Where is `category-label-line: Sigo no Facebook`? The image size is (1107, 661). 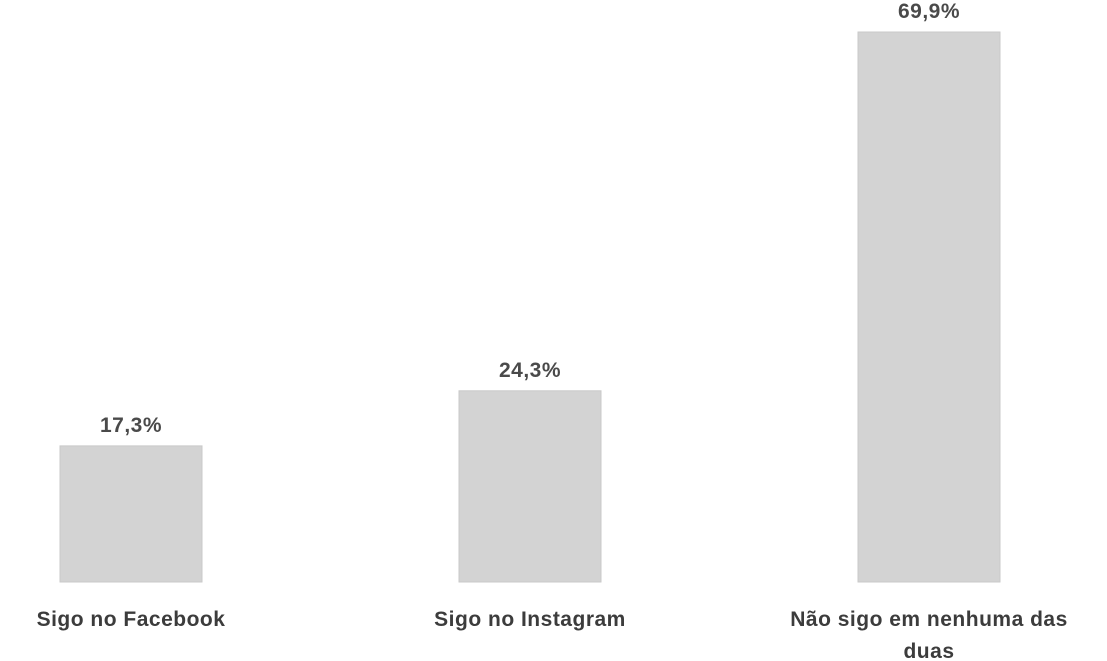 category-label-line: Sigo no Facebook is located at coordinates (131, 619).